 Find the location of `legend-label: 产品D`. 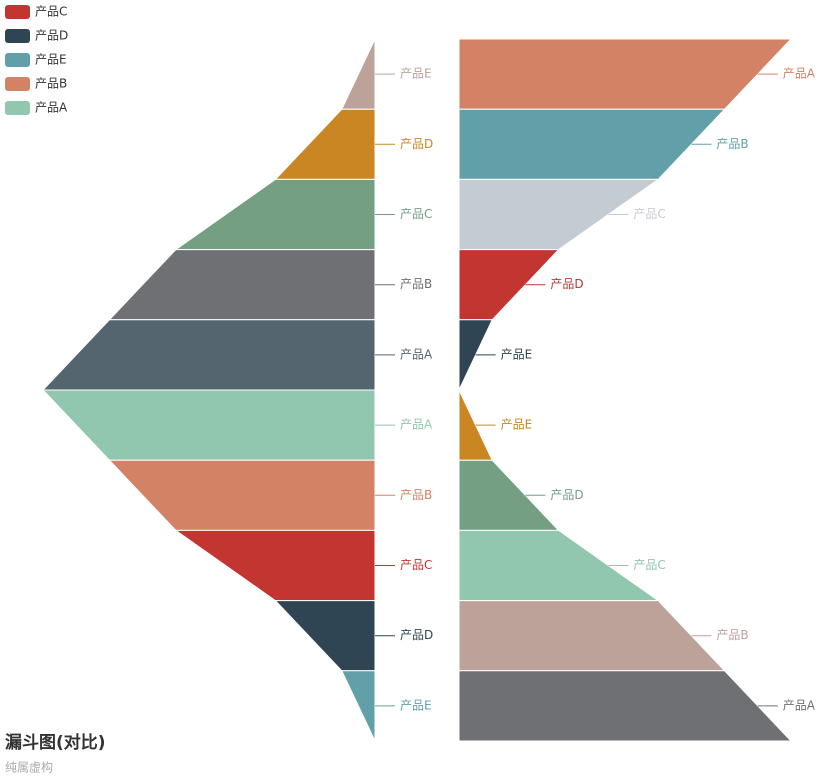

legend-label: 产品D is located at coordinates (51, 36).